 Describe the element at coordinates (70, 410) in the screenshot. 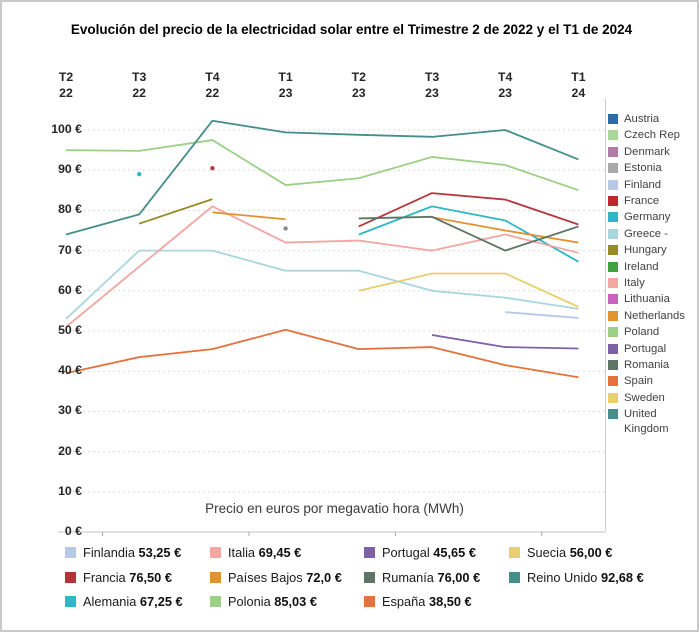

I see `y-axis-tick-label: 30 €` at that location.